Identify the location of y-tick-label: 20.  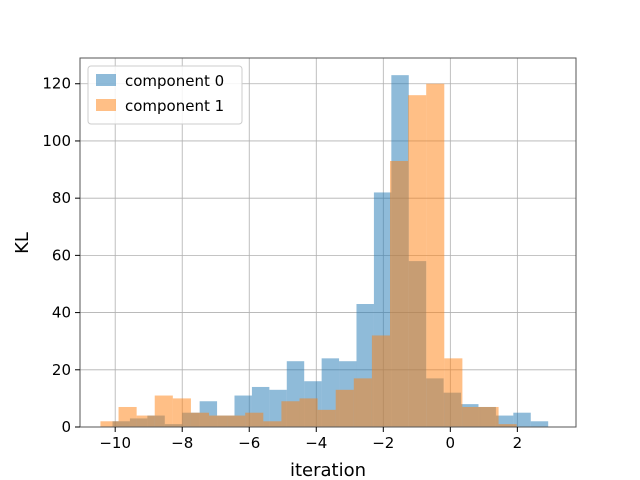
(61, 370).